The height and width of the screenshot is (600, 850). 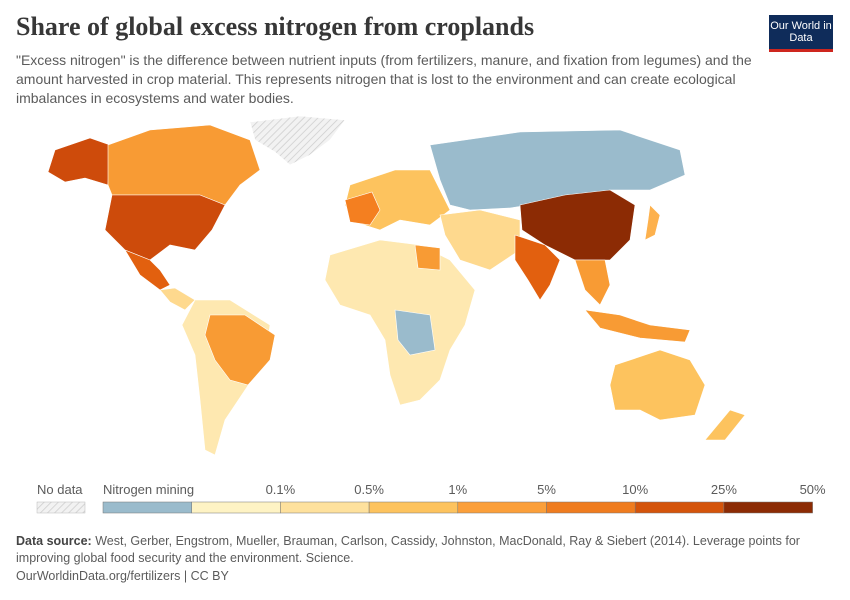 I want to click on mexico, so click(x=147, y=270).